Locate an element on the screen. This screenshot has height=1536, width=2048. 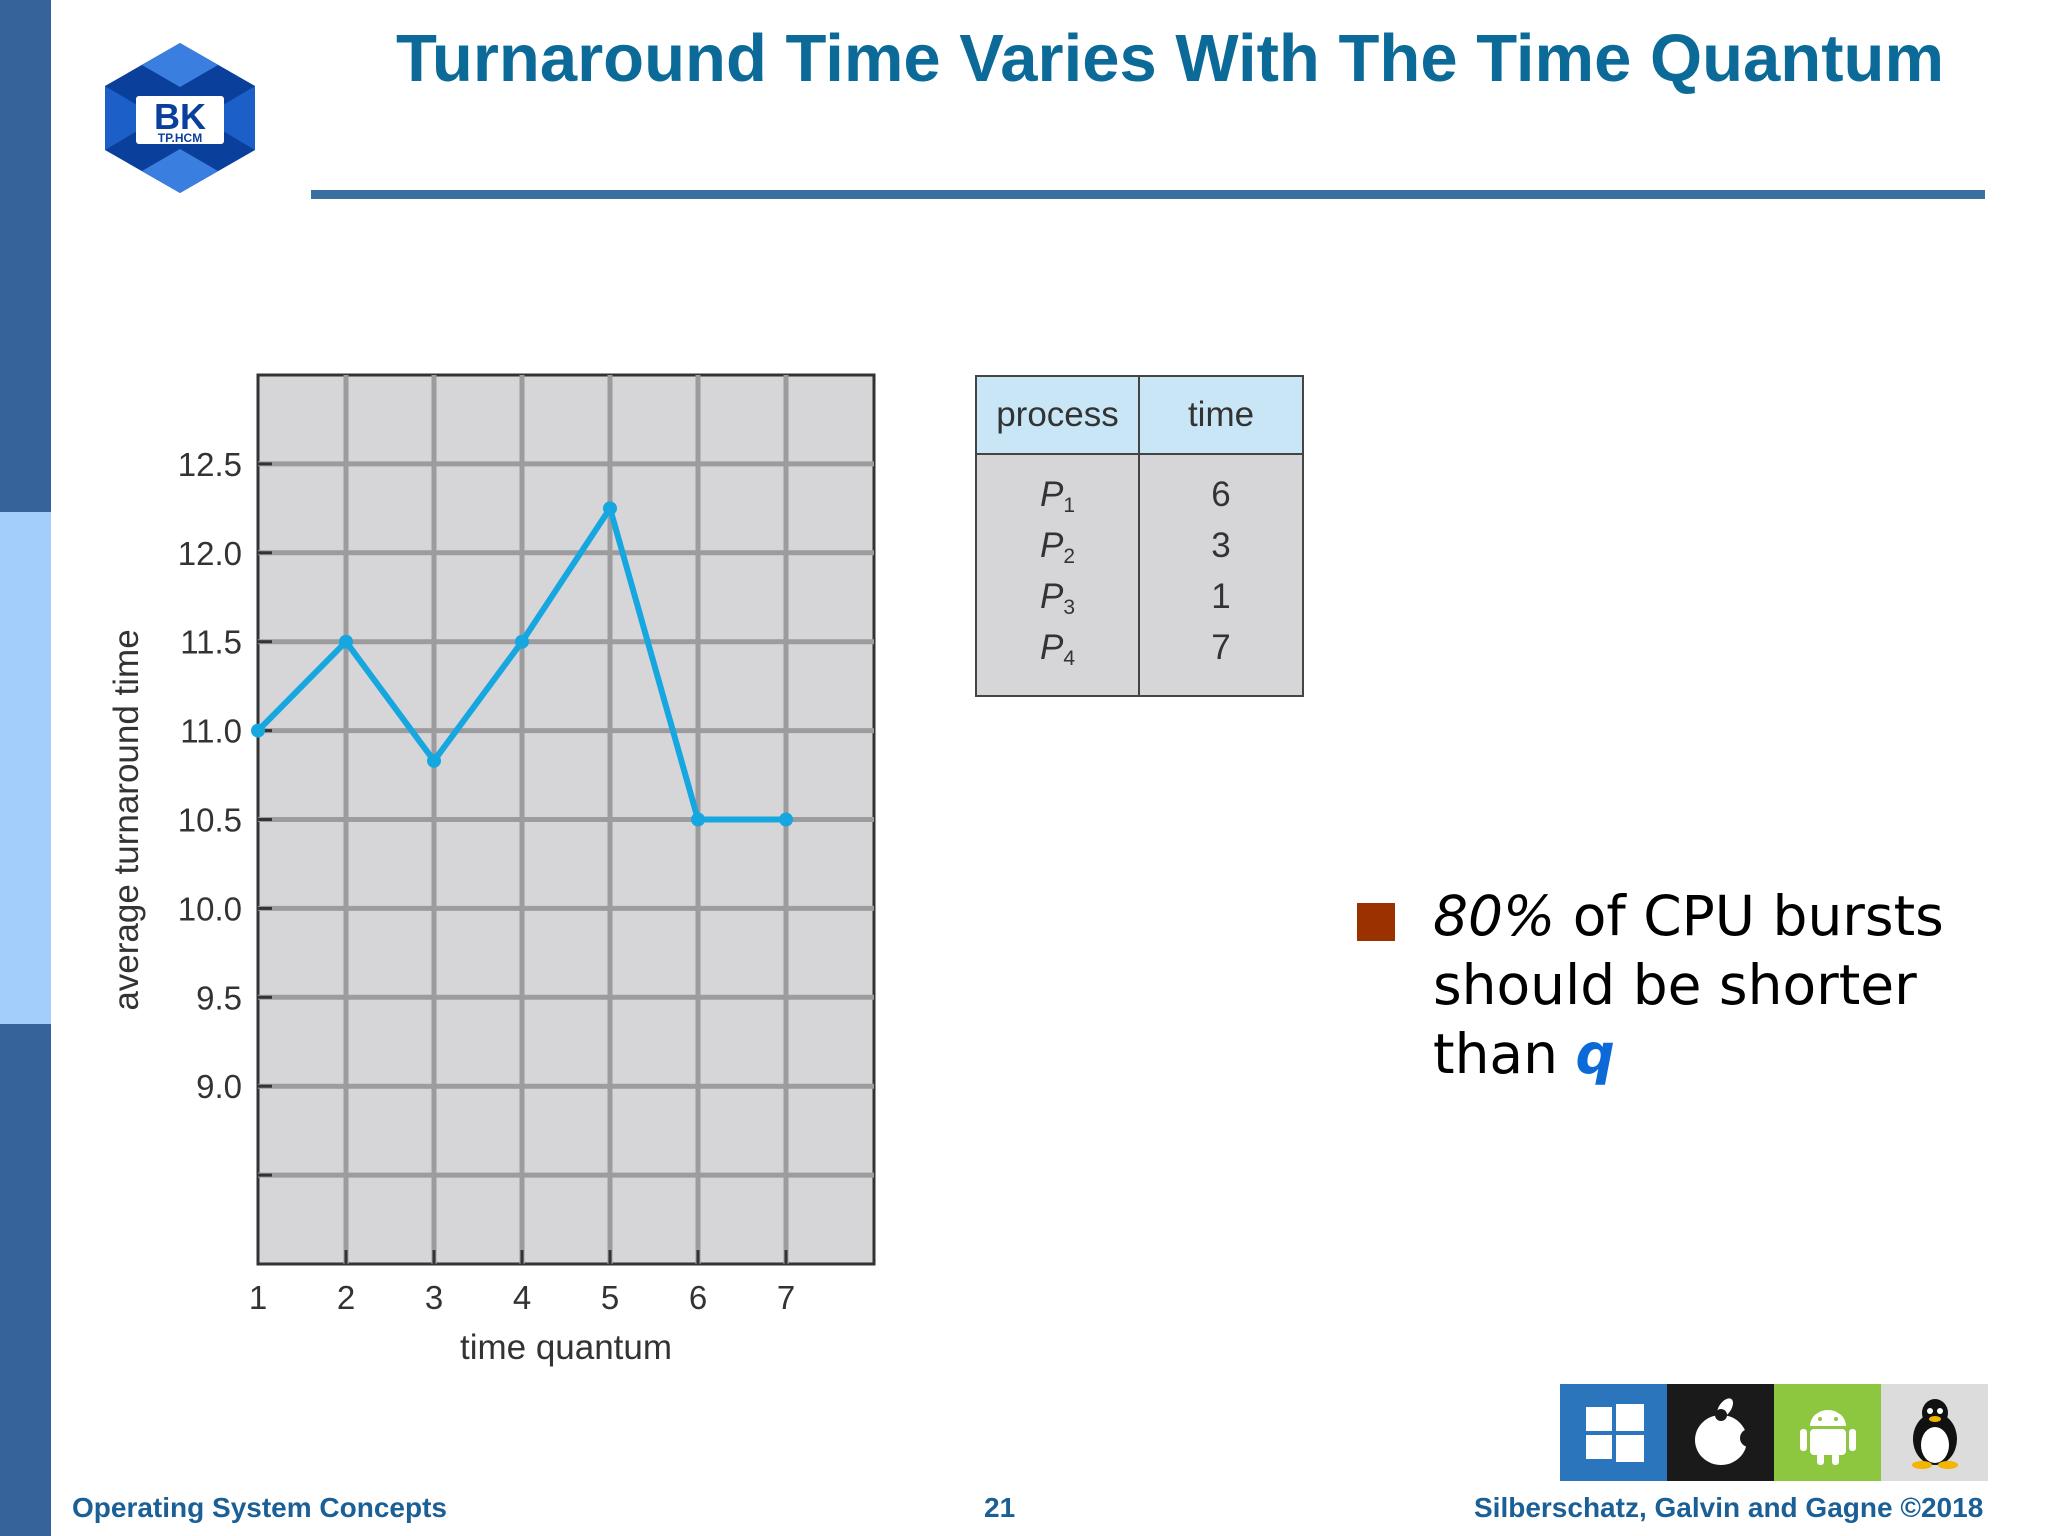
x-tick-label: 1 is located at coordinates (258, 1297).